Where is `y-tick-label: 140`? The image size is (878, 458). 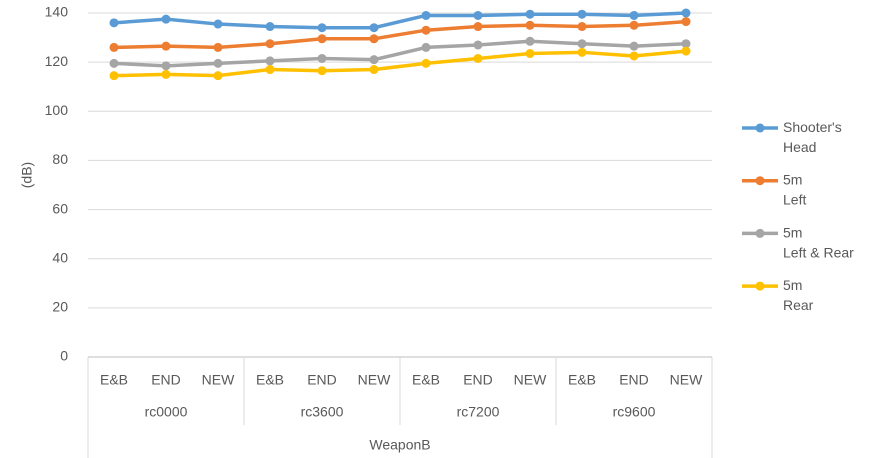
y-tick-label: 140 is located at coordinates (57, 12).